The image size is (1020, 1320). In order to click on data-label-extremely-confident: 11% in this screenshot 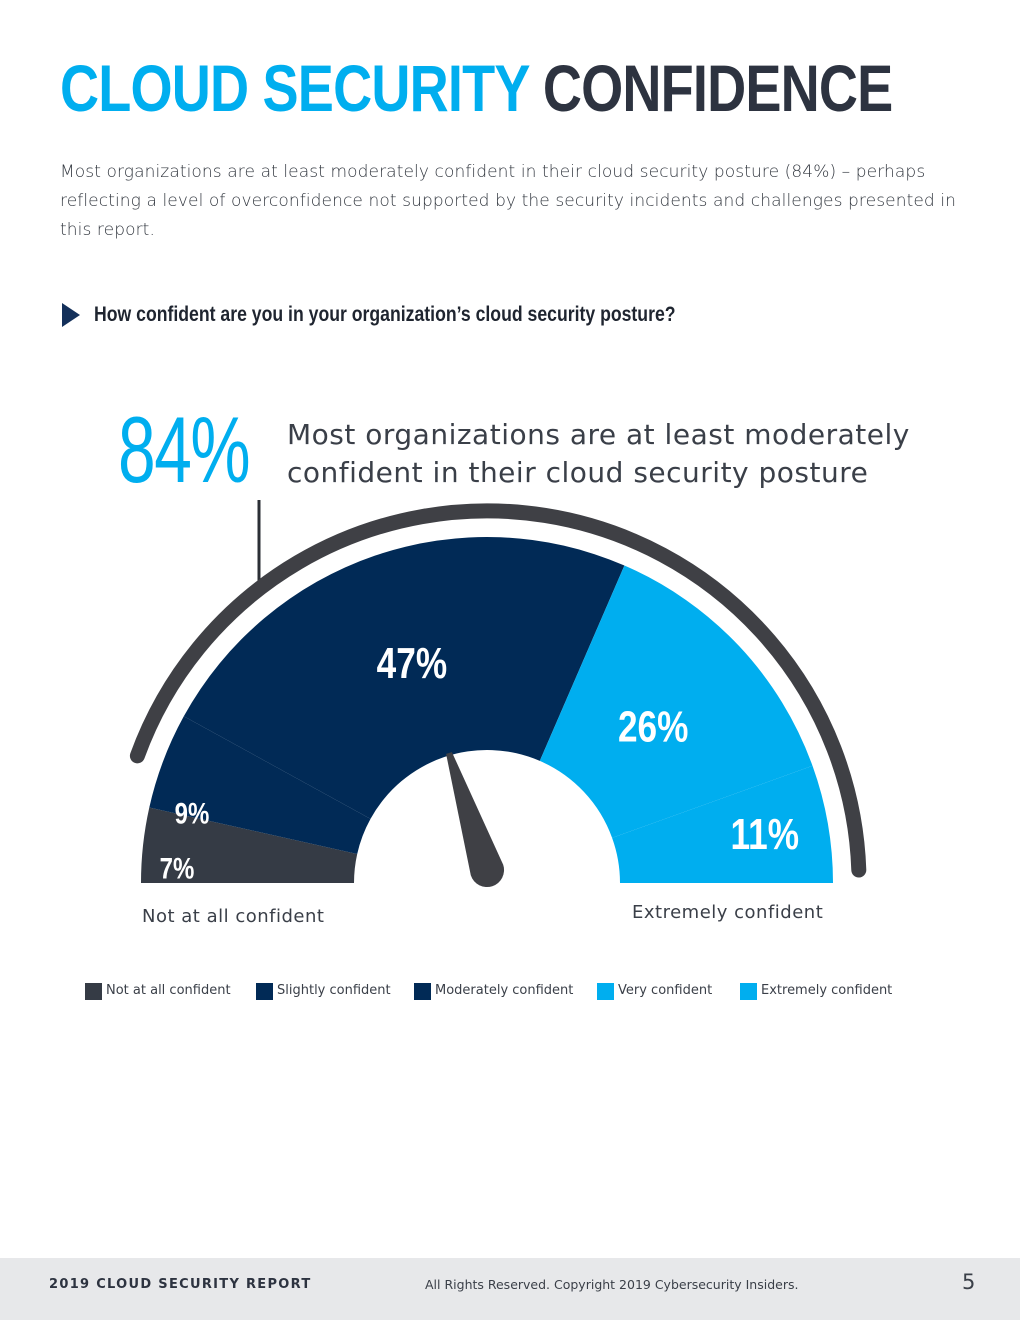, I will do `click(765, 834)`.